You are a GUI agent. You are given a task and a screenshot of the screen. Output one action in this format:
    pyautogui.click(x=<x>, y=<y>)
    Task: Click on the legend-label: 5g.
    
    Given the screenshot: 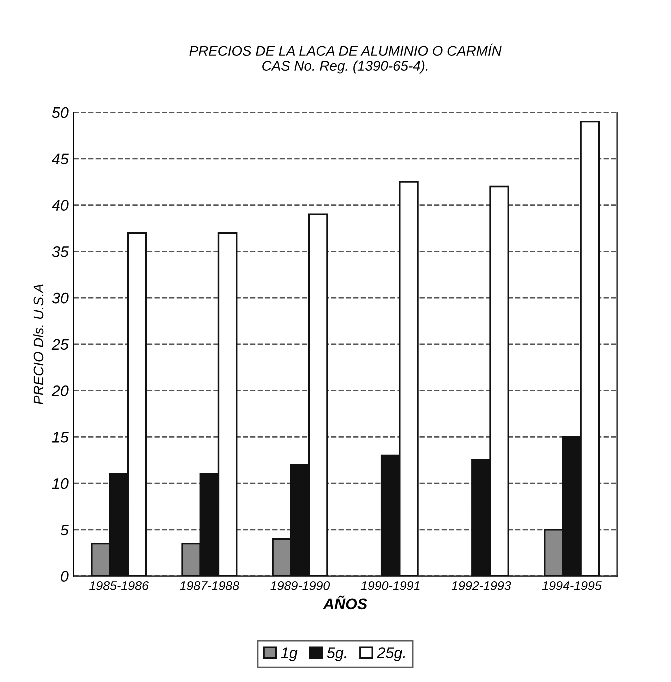 What is the action you would take?
    pyautogui.click(x=336, y=655)
    